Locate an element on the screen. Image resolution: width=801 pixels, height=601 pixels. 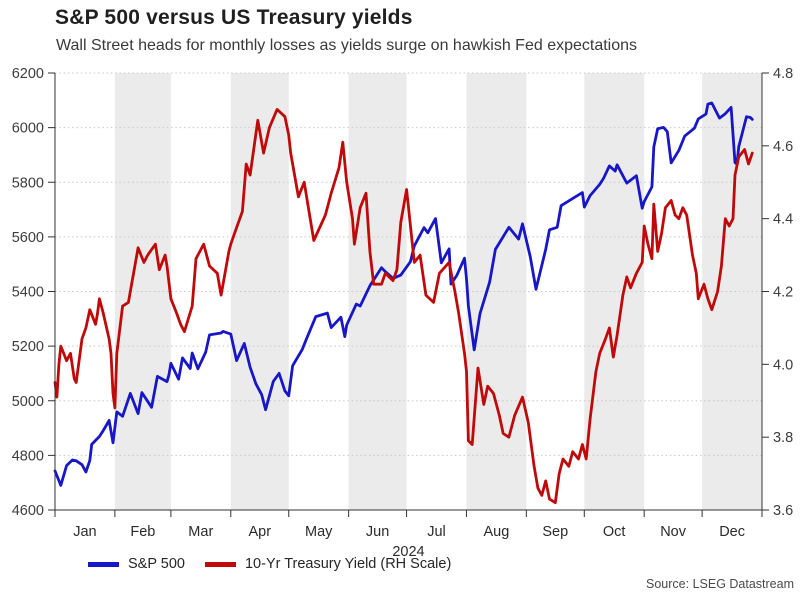
svg-text: 4800 is located at coordinates (28, 456).